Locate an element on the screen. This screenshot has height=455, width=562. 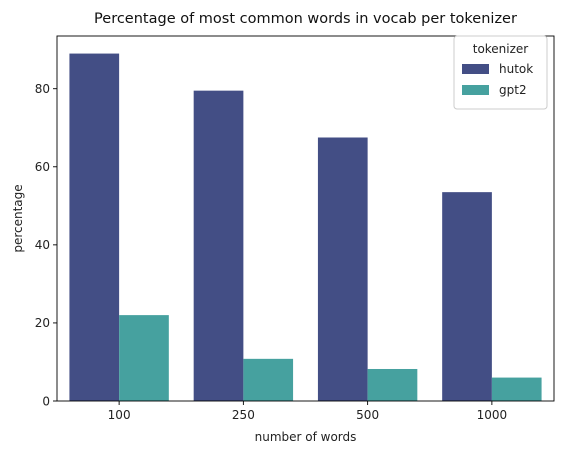
y-tick-label: 60 is located at coordinates (42, 167).